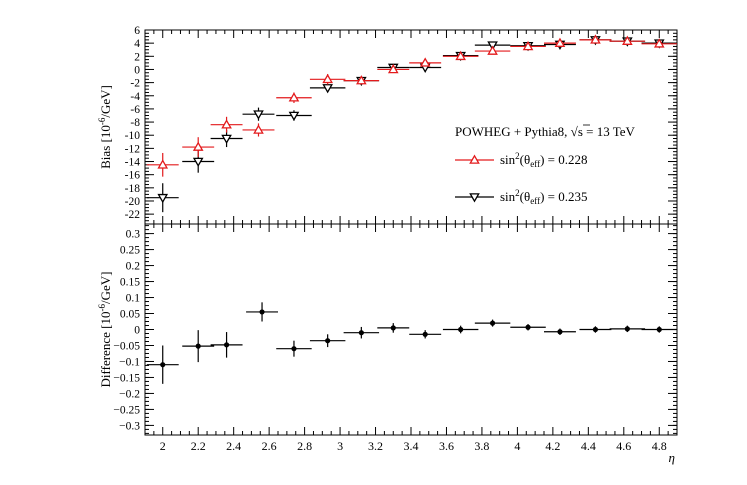 Image resolution: width=747 pixels, height=485 pixels. Describe the element at coordinates (133, 176) in the screenshot. I see `y-tick-label: -16` at that location.